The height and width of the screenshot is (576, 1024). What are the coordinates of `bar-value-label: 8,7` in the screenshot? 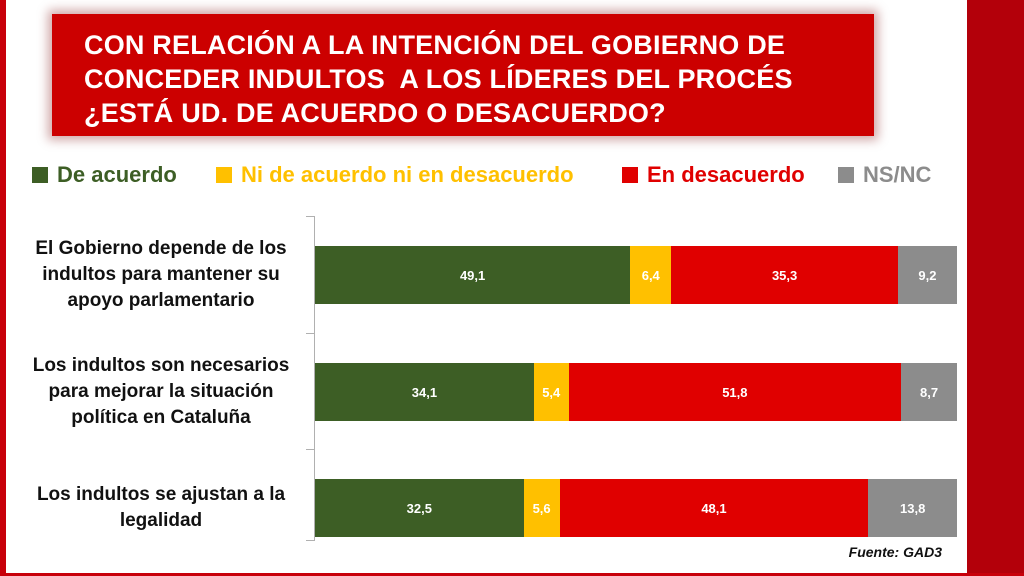 It's located at (929, 392).